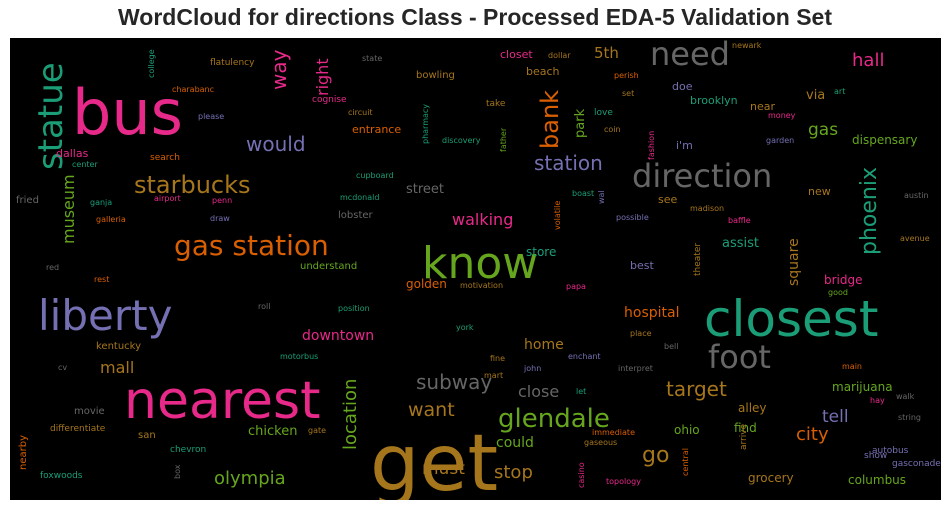 The width and height of the screenshot is (950, 511). Describe the element at coordinates (554, 419) in the screenshot. I see `word-glendale: glendale` at that location.